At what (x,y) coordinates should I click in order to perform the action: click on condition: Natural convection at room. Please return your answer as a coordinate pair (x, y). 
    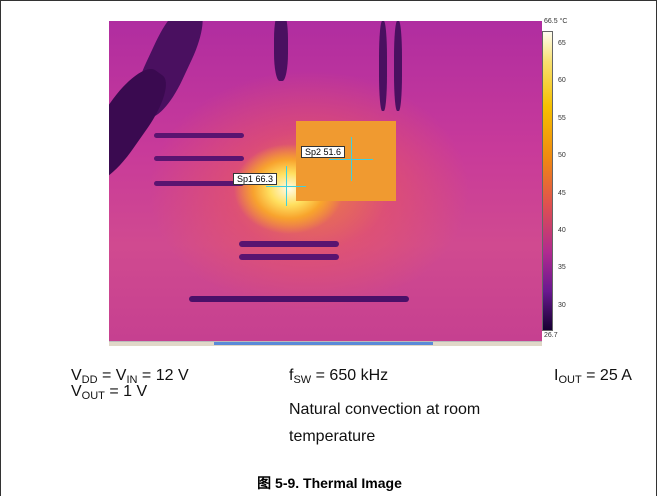
    Looking at the image, I should click on (385, 409).